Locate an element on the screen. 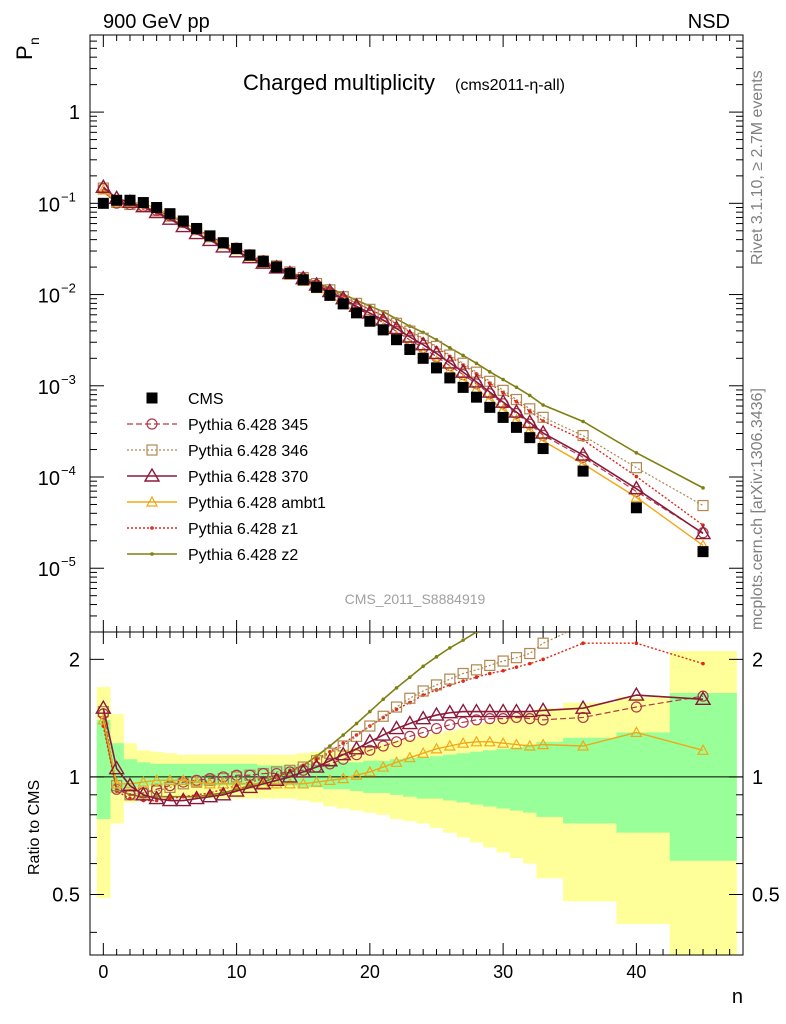 The image size is (786, 1024). legend-marker-p346 is located at coordinates (152, 450).